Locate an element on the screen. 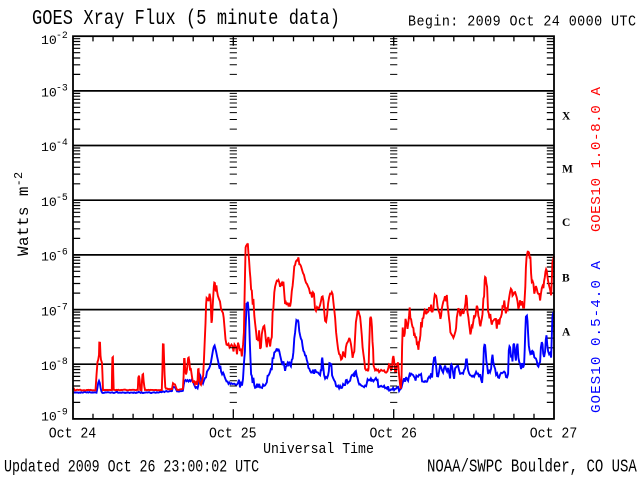 The image size is (640, 480). svg-text: -6 is located at coordinates (62, 252).